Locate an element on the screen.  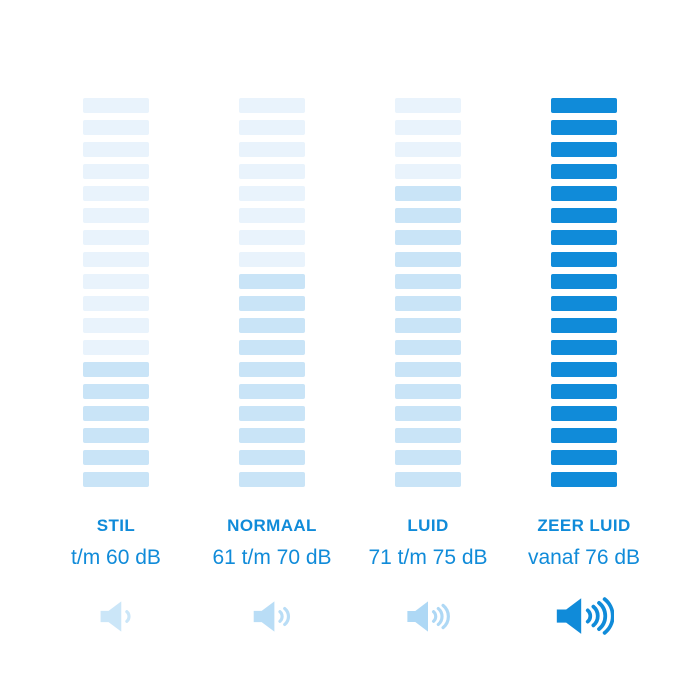
level-range: t/m 60 dB is located at coordinates (116, 557).